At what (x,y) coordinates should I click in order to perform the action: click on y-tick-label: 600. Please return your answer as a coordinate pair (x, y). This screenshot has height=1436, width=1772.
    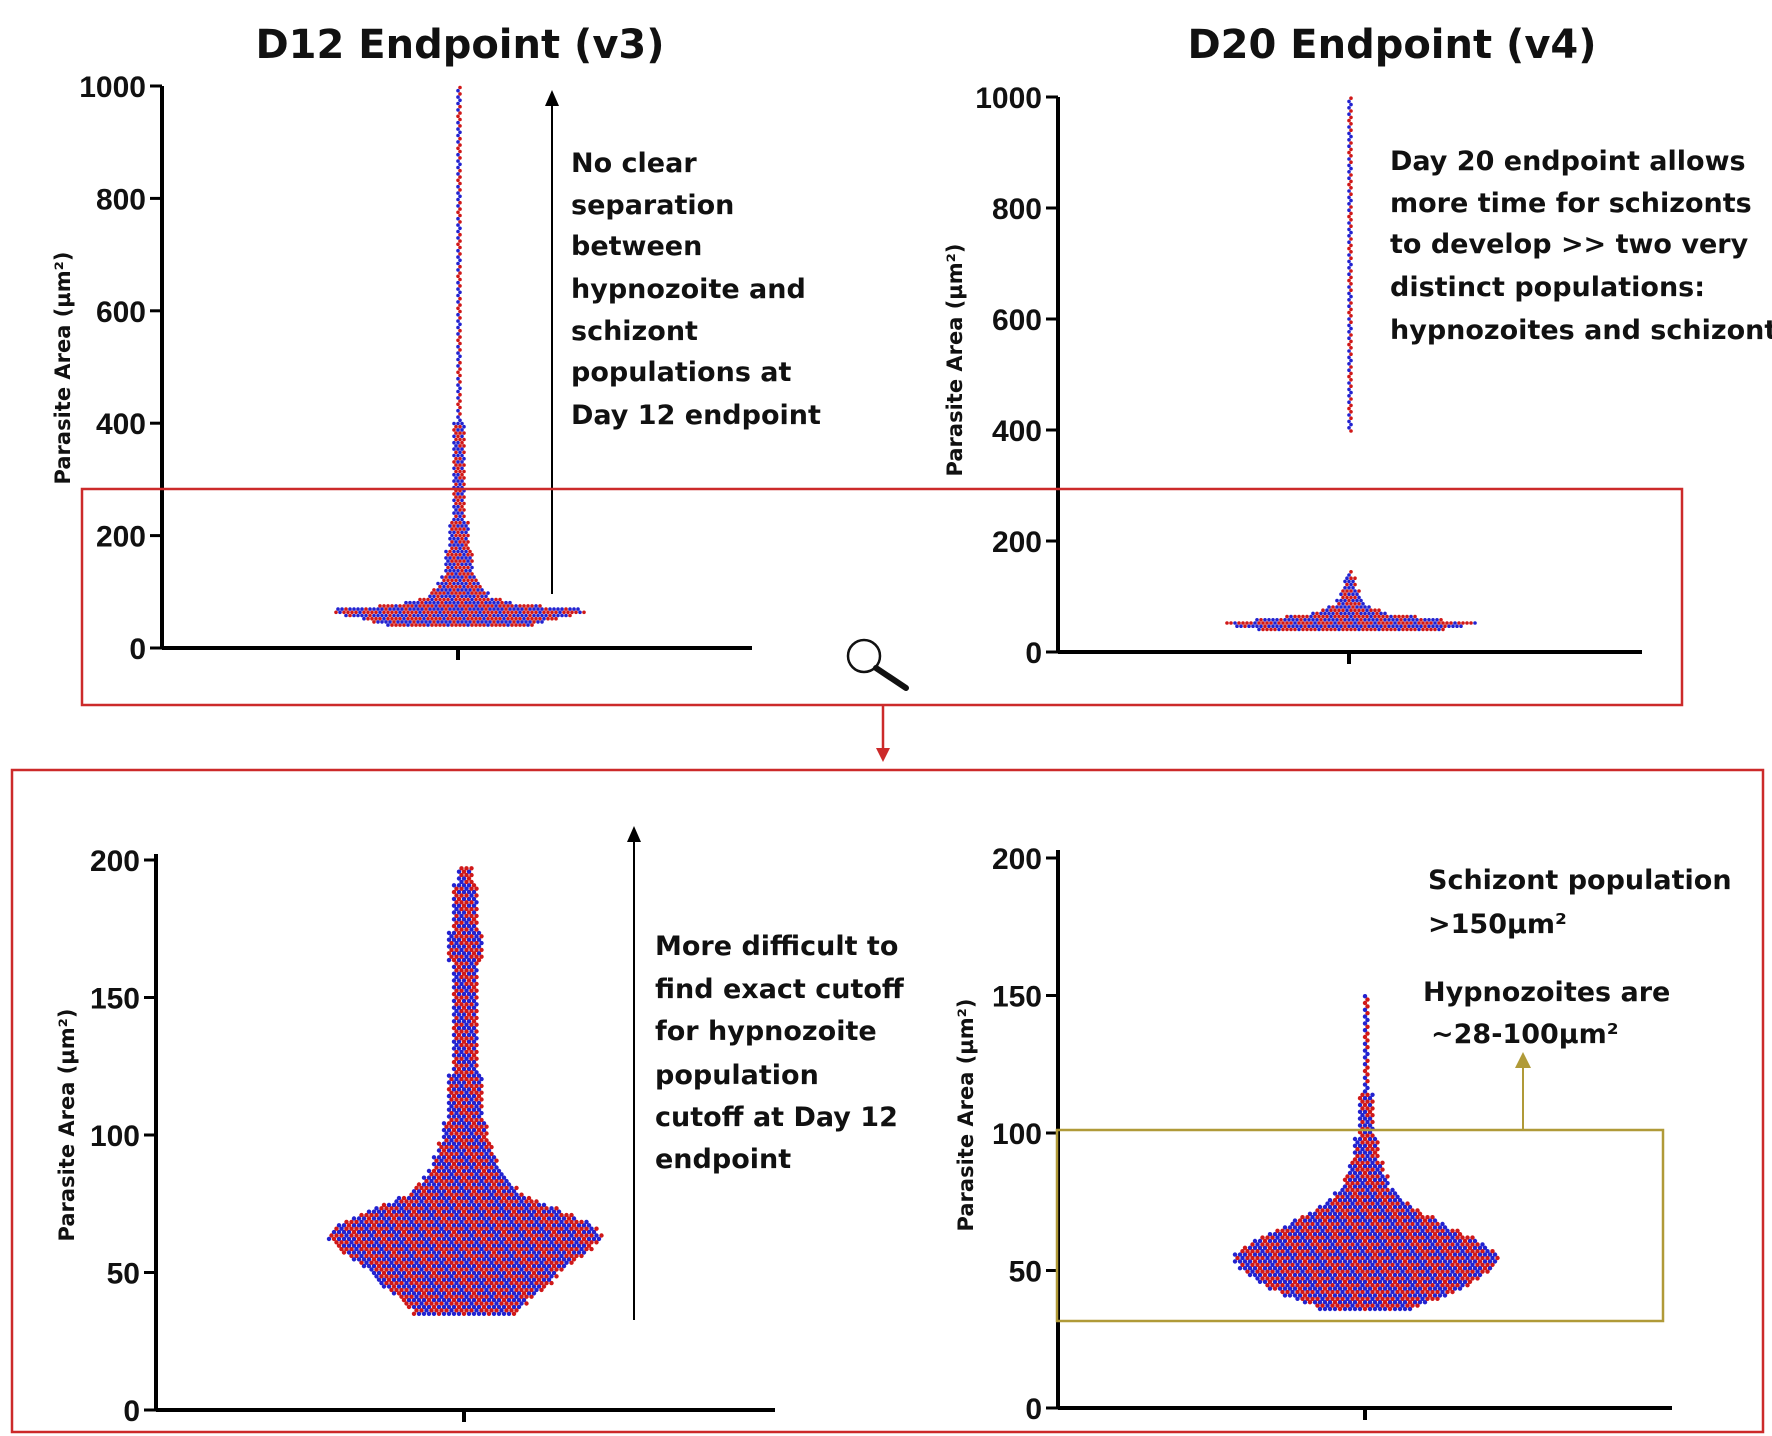
    Looking at the image, I should click on (121, 312).